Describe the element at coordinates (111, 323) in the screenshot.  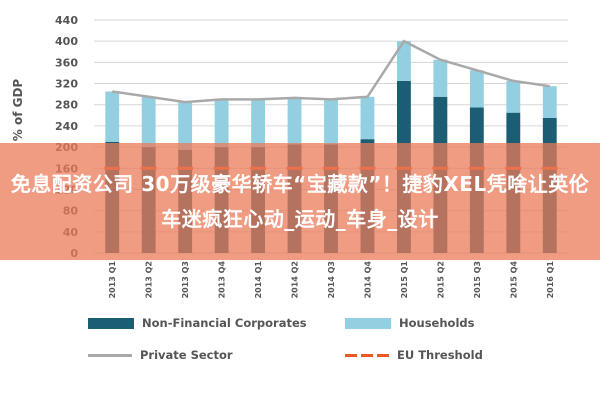
I see `legend-swatch-non-financial-corporates` at that location.